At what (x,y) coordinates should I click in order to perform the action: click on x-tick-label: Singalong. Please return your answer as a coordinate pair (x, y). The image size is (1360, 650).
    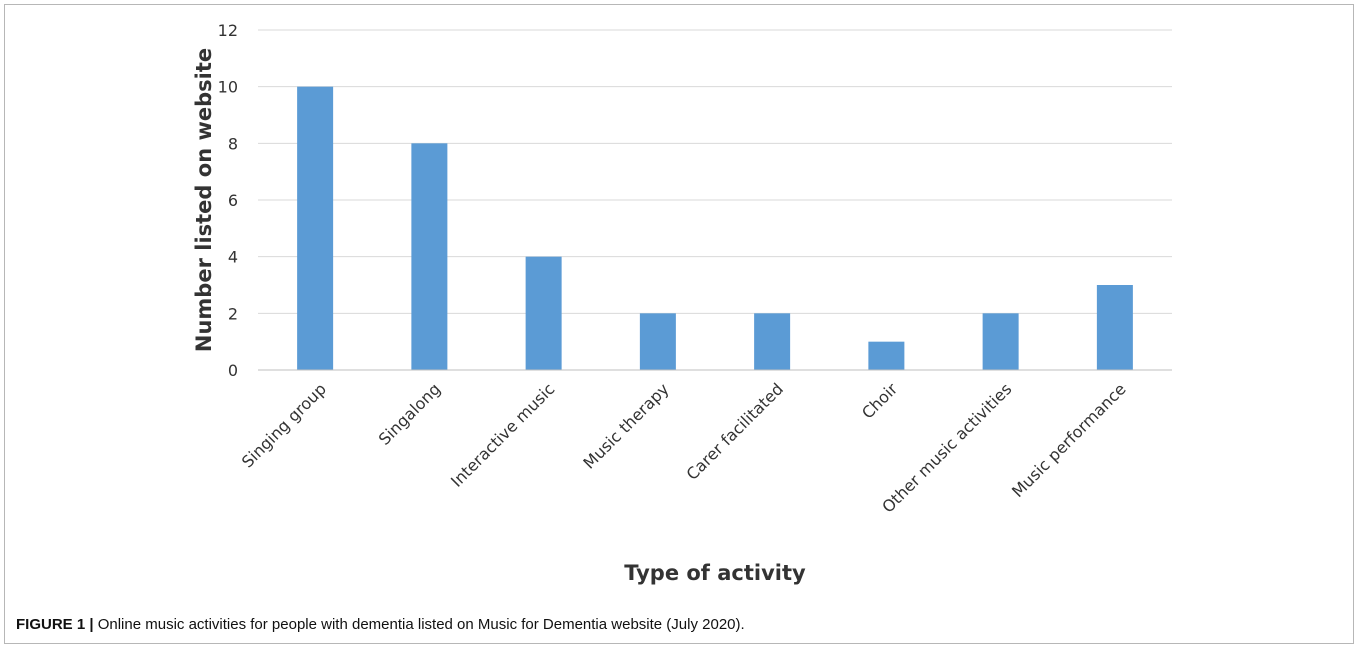
    Looking at the image, I should click on (409, 413).